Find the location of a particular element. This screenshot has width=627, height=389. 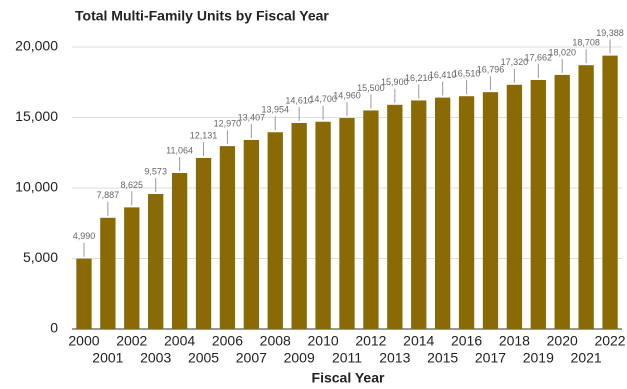

x-tick-label: 2008 is located at coordinates (275, 341).